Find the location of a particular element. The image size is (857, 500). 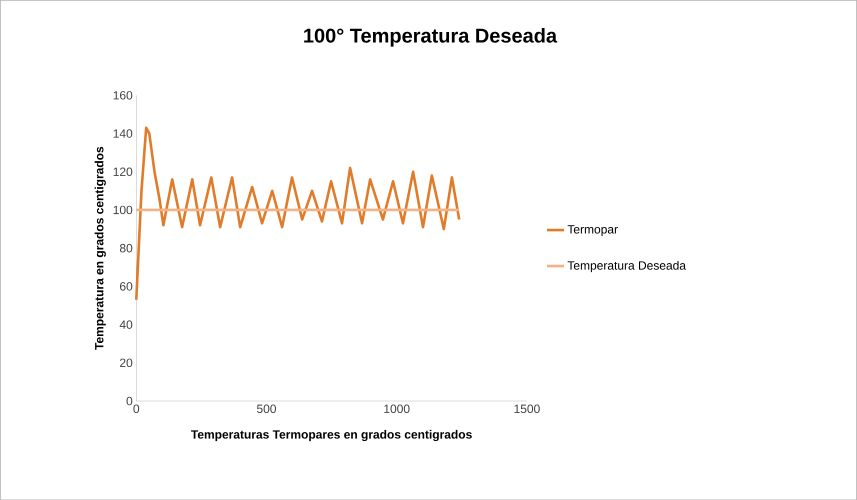

chart-title: 100° Temperatura Deseada is located at coordinates (431, 37).